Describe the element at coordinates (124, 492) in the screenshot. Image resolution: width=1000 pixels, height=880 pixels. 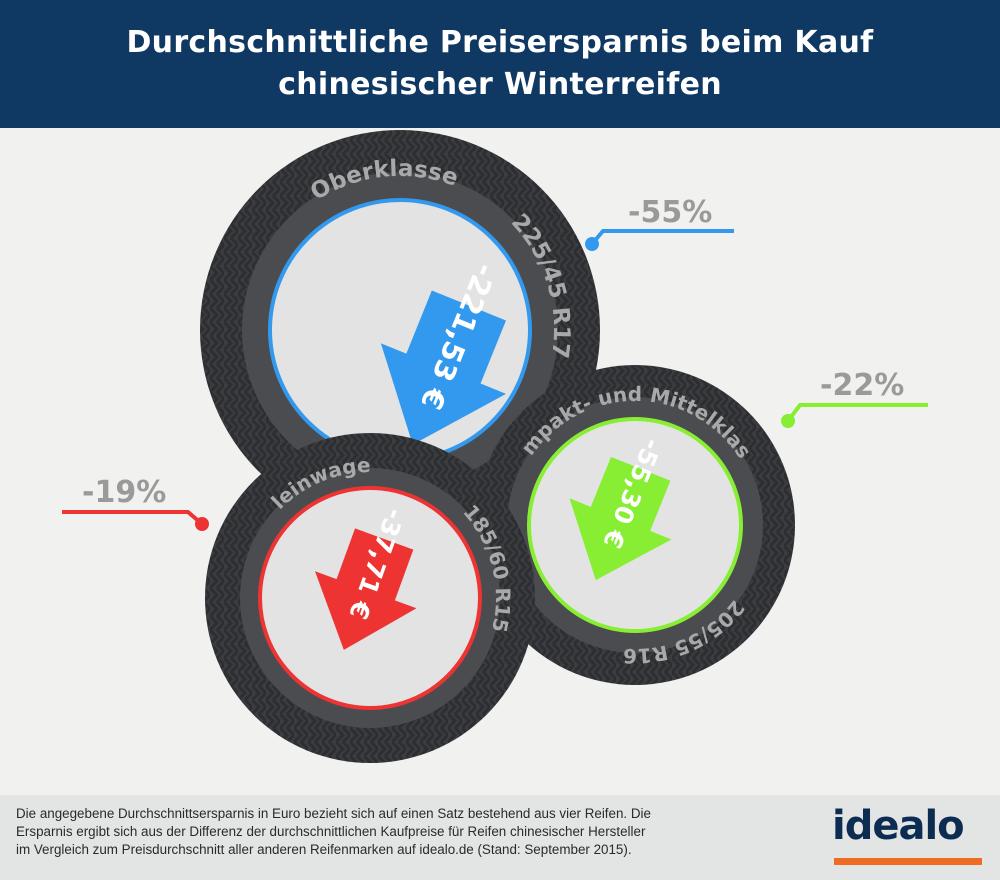
I see `percent-label: -19%` at that location.